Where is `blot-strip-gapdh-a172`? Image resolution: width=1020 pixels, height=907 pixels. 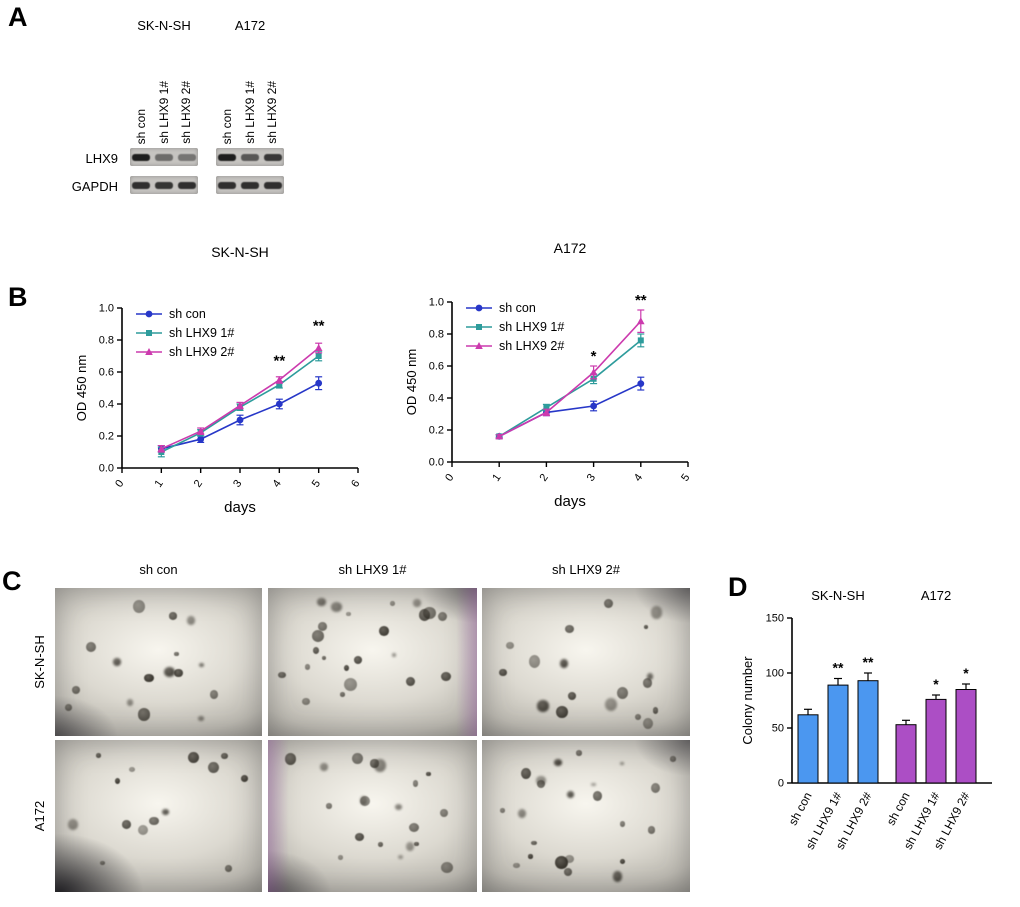 blot-strip-gapdh-a172 is located at coordinates (250, 185).